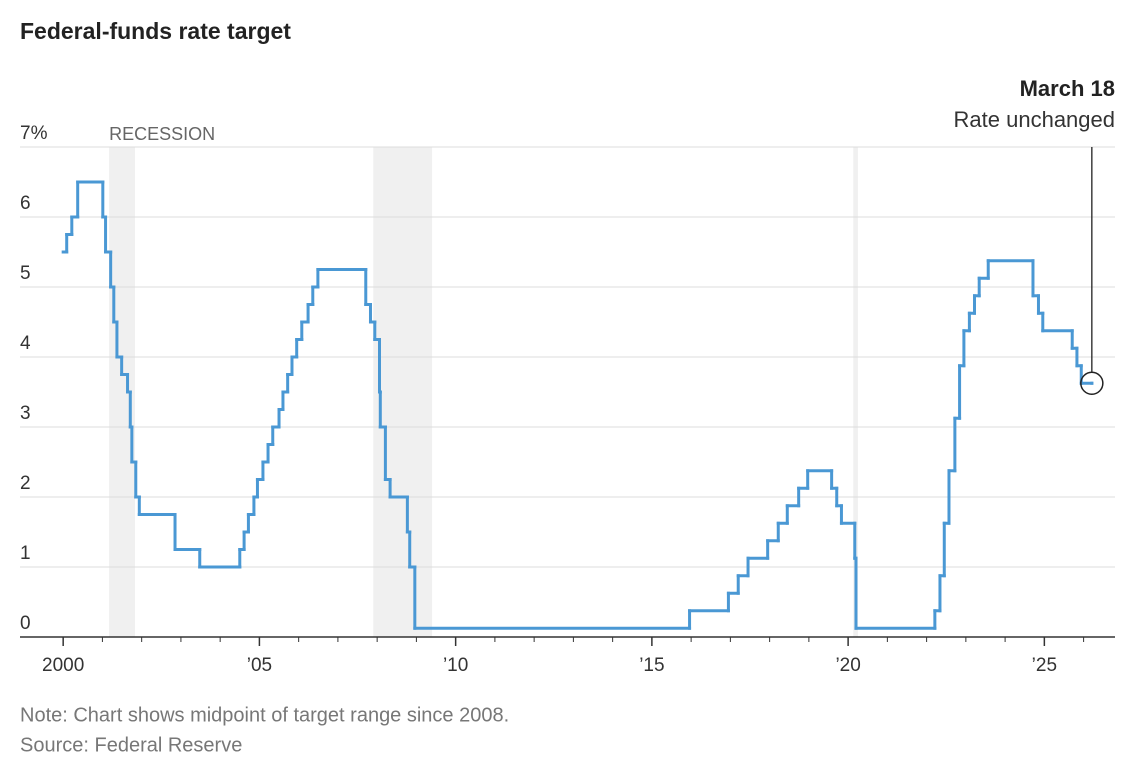 Image resolution: width=1136 pixels, height=779 pixels. Describe the element at coordinates (131, 745) in the screenshot. I see `source: Source: Federal Reserve` at that location.